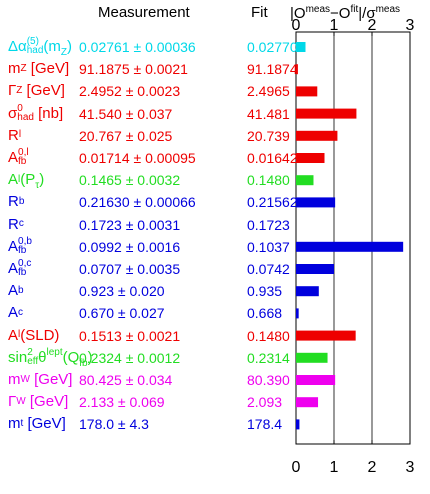  What do you see at coordinates (63, 52) in the screenshot?
I see `label-tail-sub: Z` at bounding box center [63, 52].